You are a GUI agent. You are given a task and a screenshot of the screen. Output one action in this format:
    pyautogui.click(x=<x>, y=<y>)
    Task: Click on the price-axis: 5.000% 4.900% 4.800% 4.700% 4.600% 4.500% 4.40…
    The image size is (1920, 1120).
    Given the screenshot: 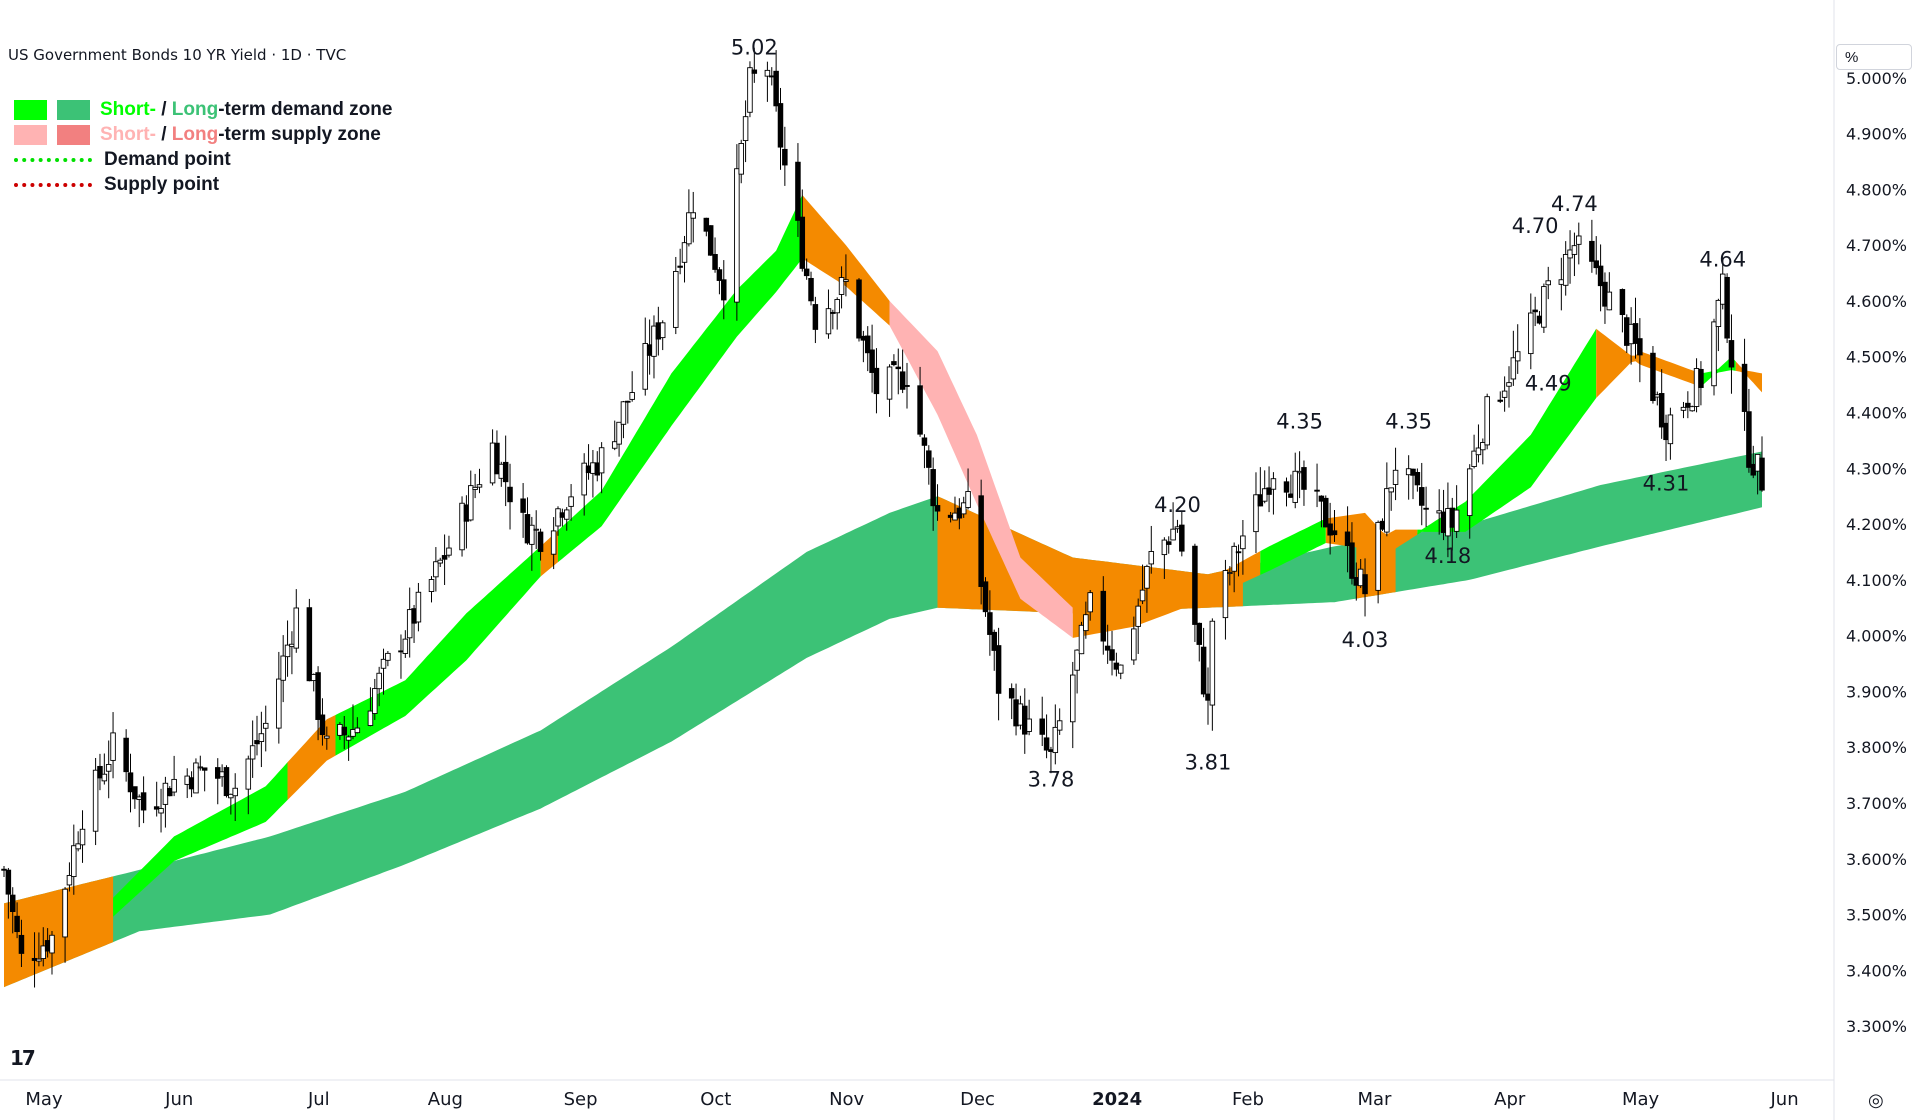 What is the action you would take?
    pyautogui.click(x=1876, y=552)
    